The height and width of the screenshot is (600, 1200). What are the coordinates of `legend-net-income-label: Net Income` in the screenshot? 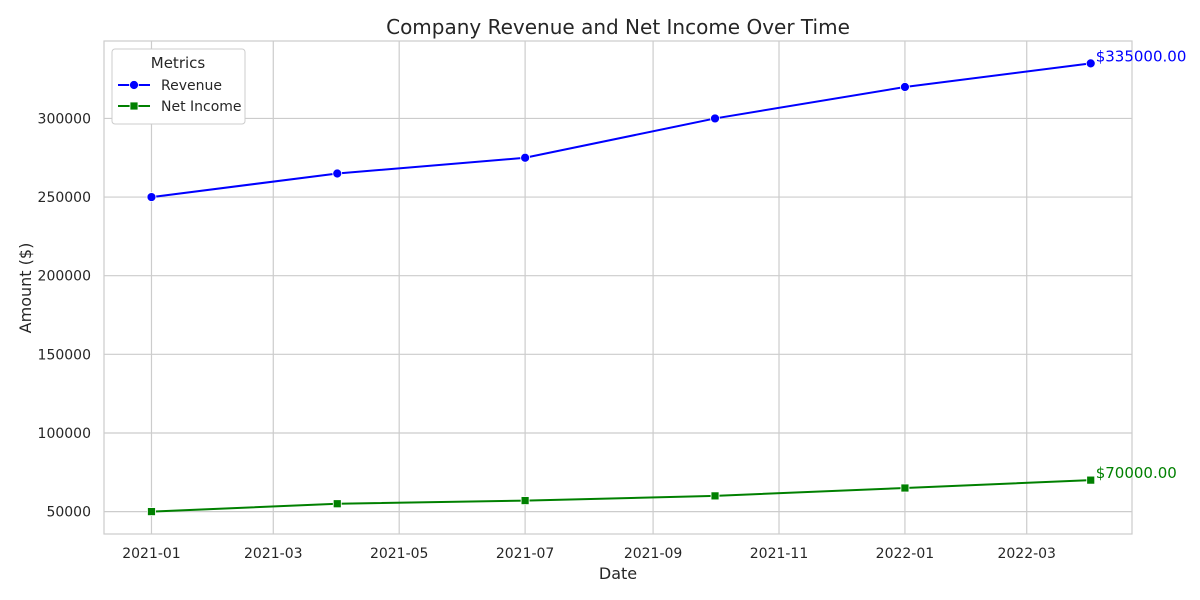 It's located at (201, 107).